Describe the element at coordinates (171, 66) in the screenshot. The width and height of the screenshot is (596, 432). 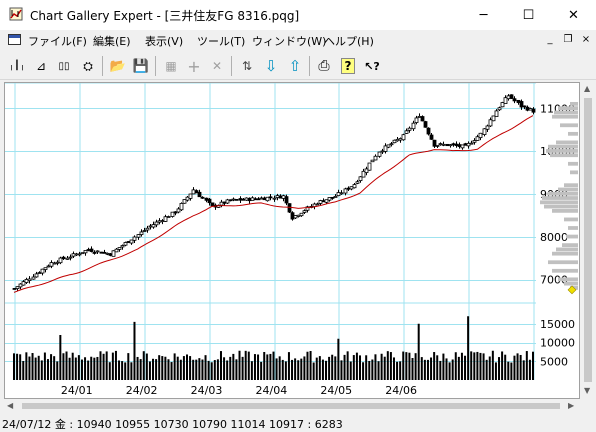
I see `properties-button: ▦` at that location.